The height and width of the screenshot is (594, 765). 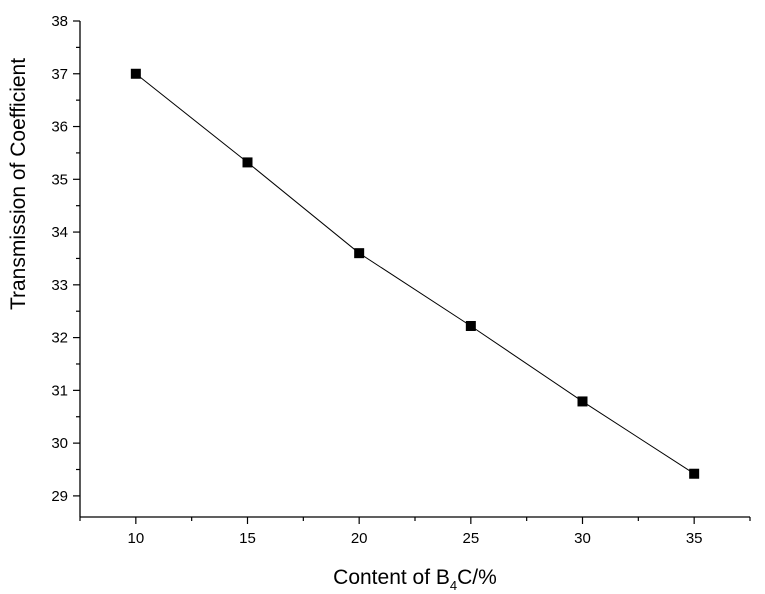 What do you see at coordinates (359, 538) in the screenshot?
I see `x-tick-label: 20` at bounding box center [359, 538].